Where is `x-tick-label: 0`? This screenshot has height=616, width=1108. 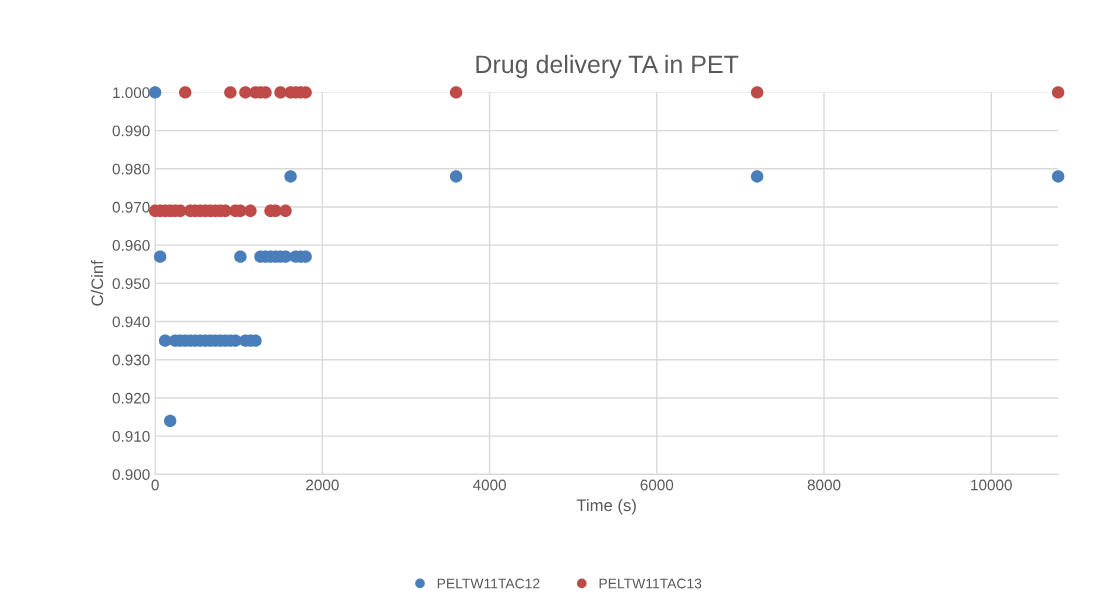
x-tick-label: 0 is located at coordinates (155, 485).